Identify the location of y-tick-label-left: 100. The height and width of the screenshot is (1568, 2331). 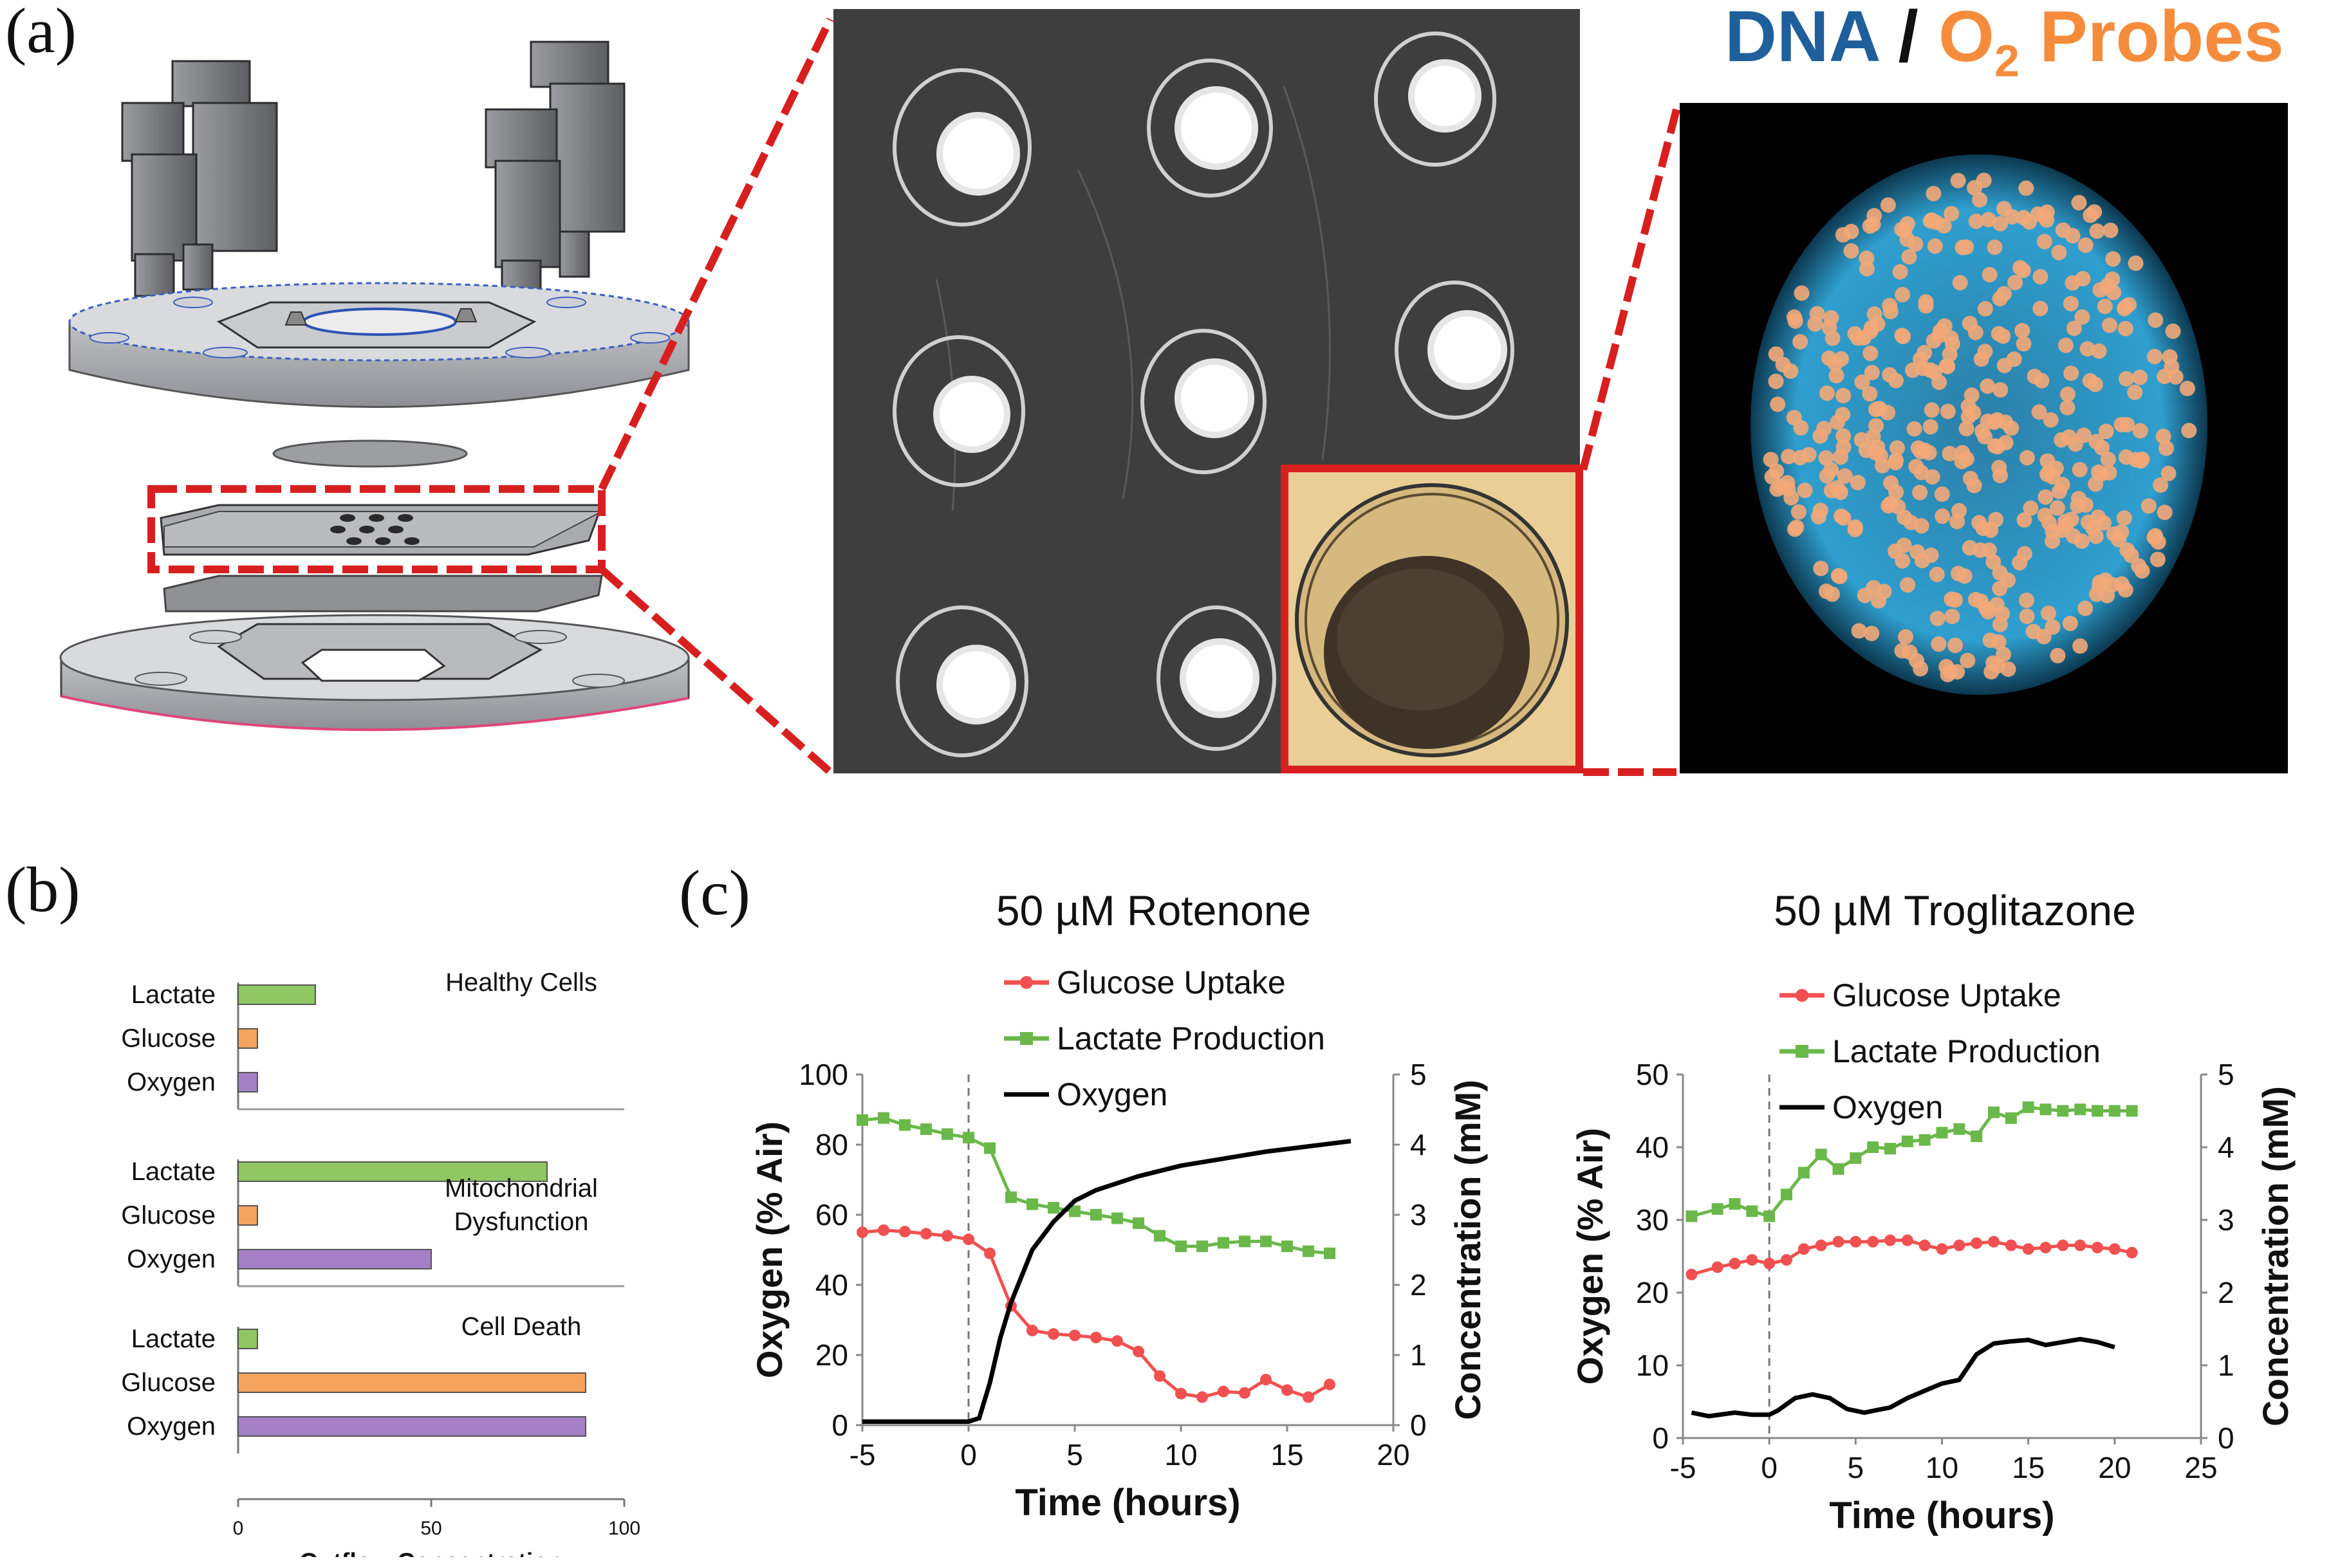
(823, 1074).